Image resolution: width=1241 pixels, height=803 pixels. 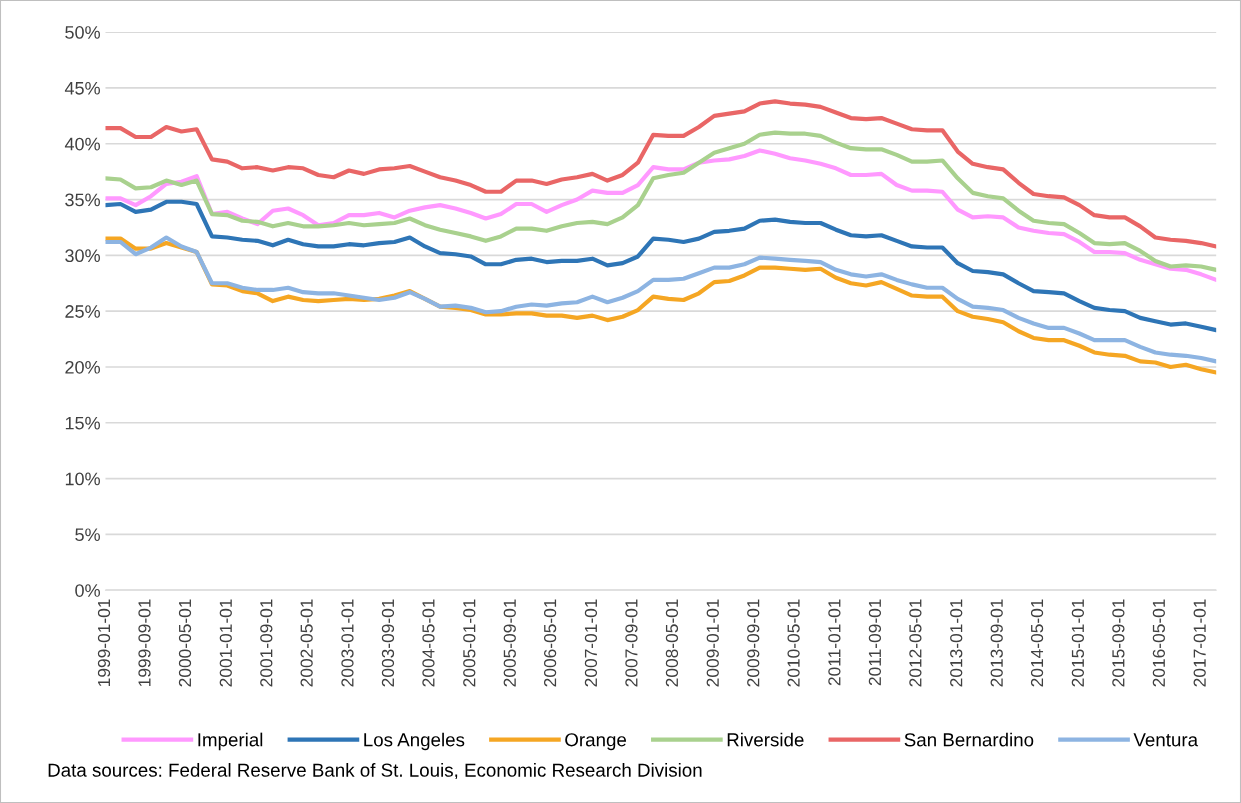 I want to click on y-tick-label: 40%, so click(x=82, y=144).